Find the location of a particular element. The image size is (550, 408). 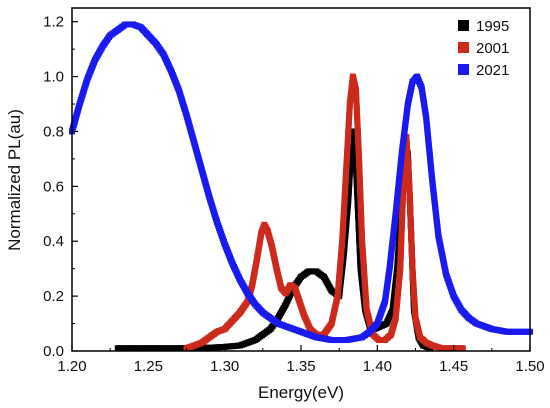

legend-swatch-2001 is located at coordinates (463, 47).